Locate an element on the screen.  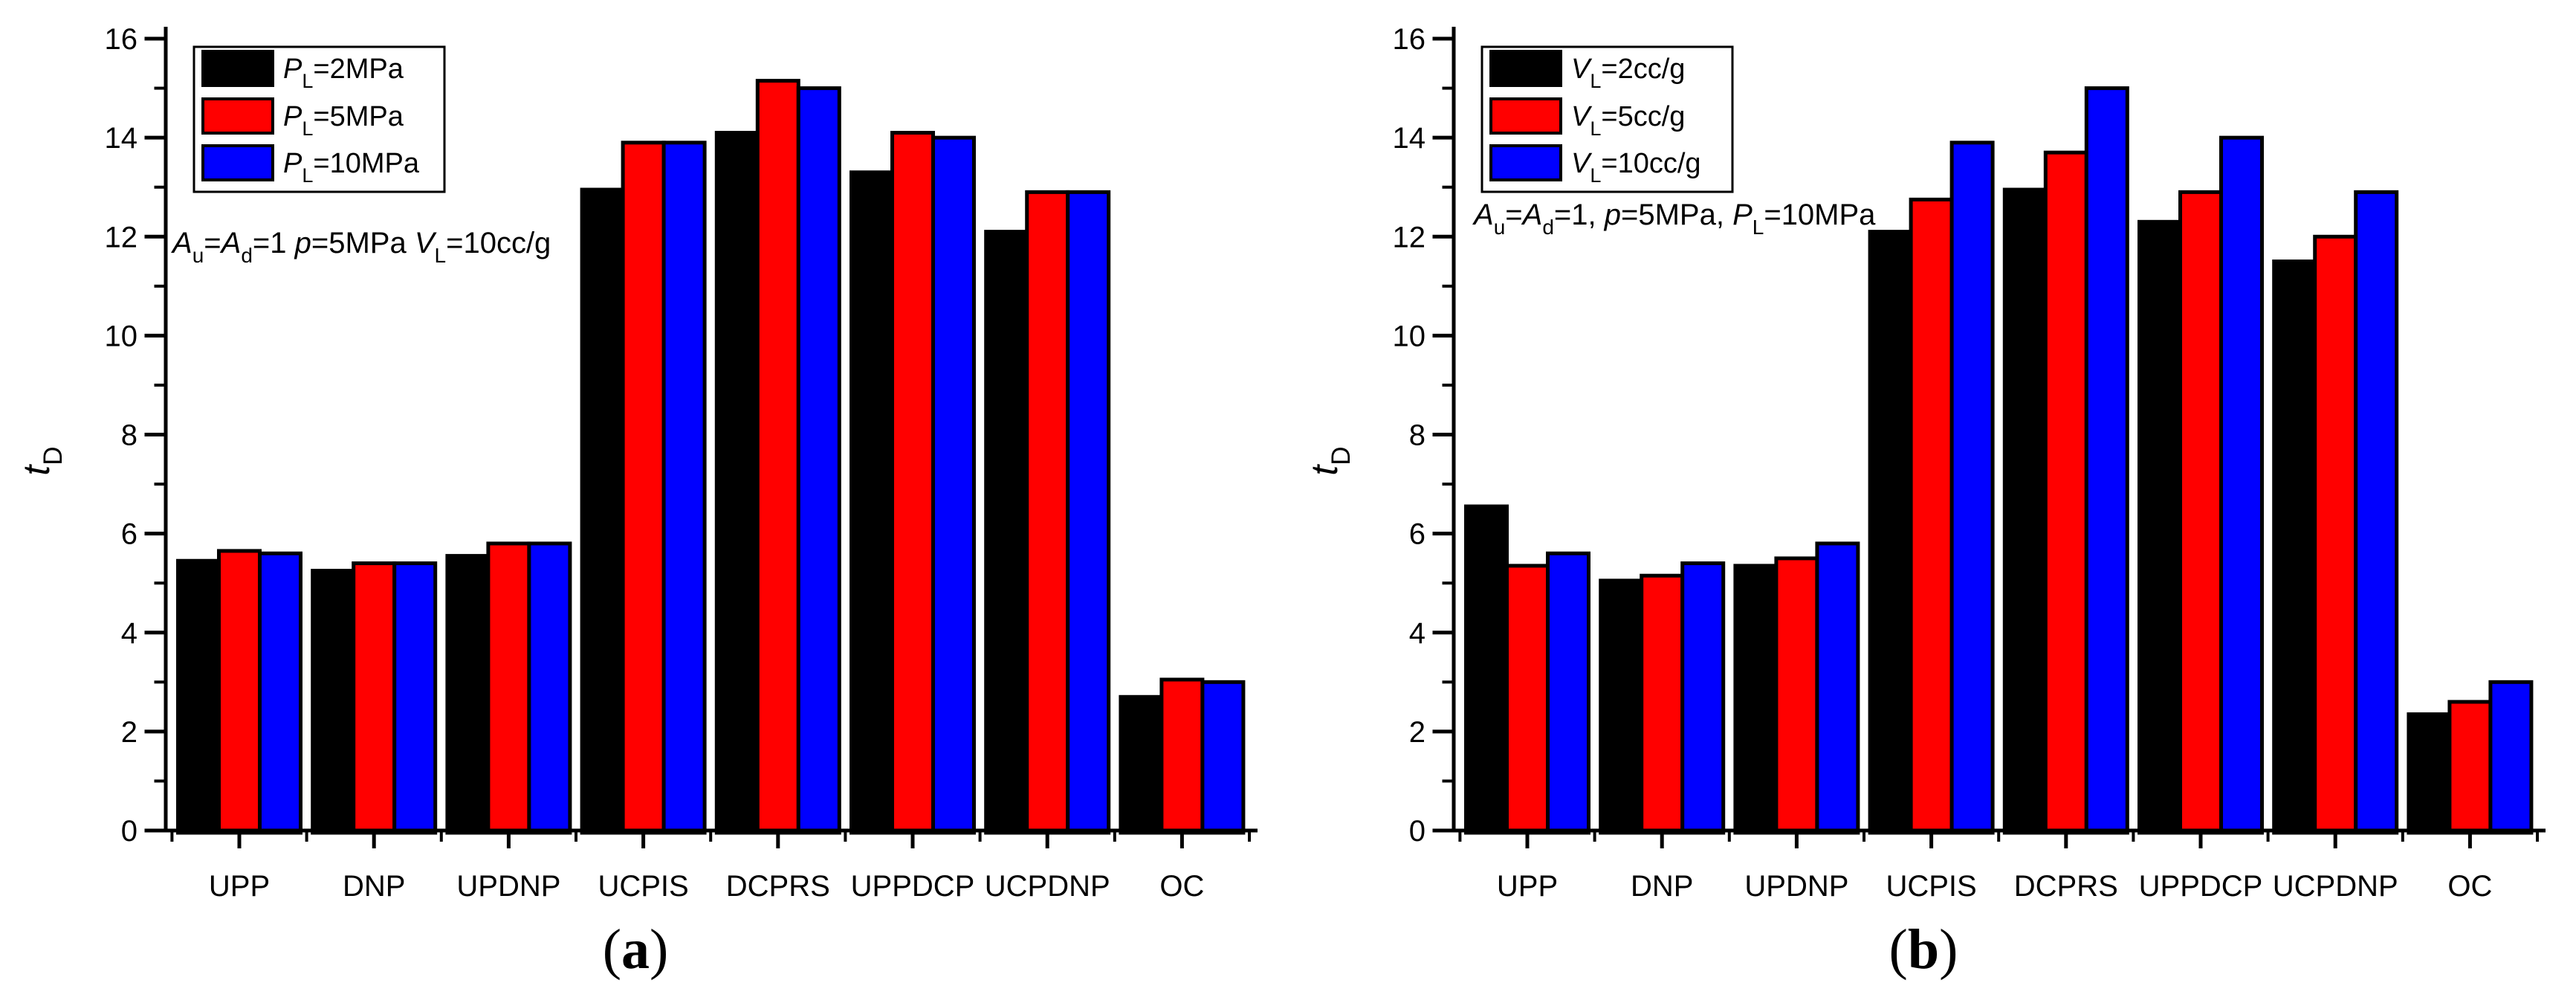
bar-UCPIS-PL=5MPa is located at coordinates (643, 488).